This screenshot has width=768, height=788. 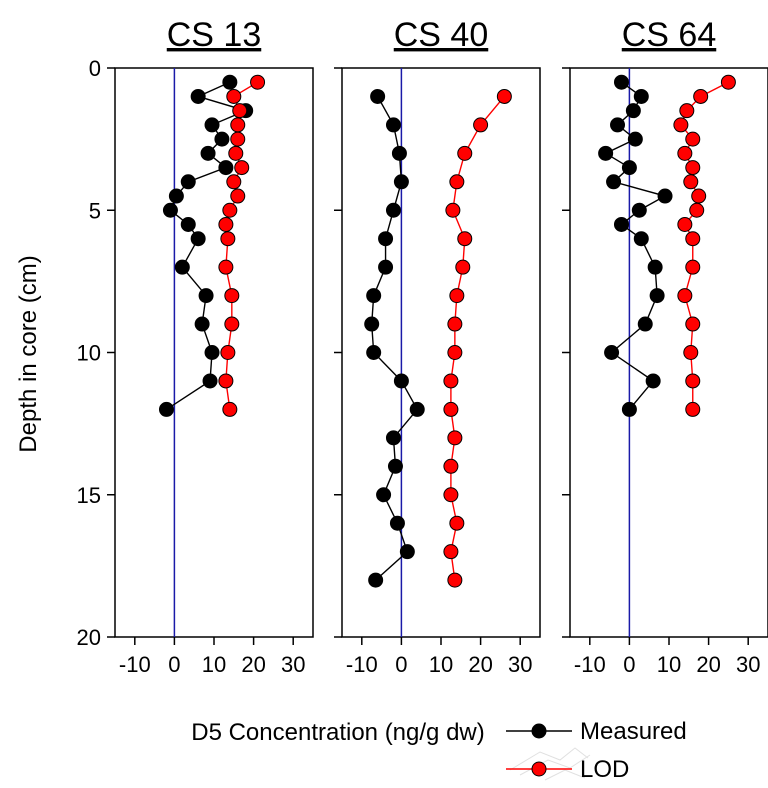 What do you see at coordinates (604, 769) in the screenshot?
I see `legend-label-lod: LOD` at bounding box center [604, 769].